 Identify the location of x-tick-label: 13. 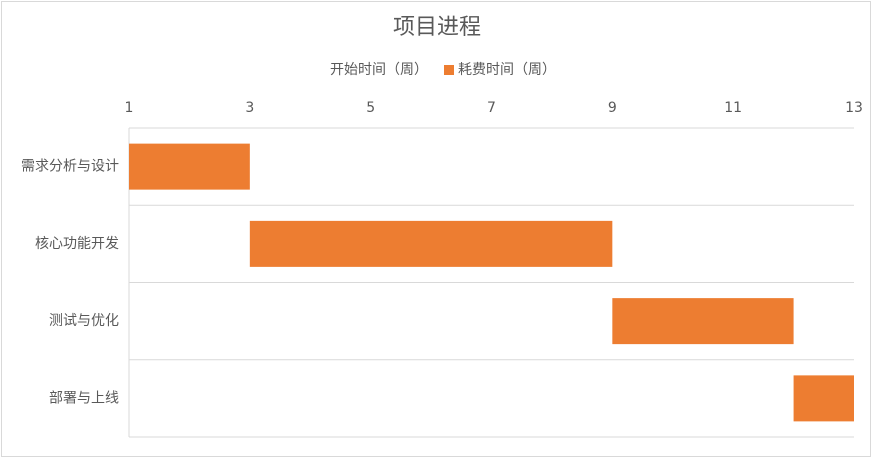
(854, 108).